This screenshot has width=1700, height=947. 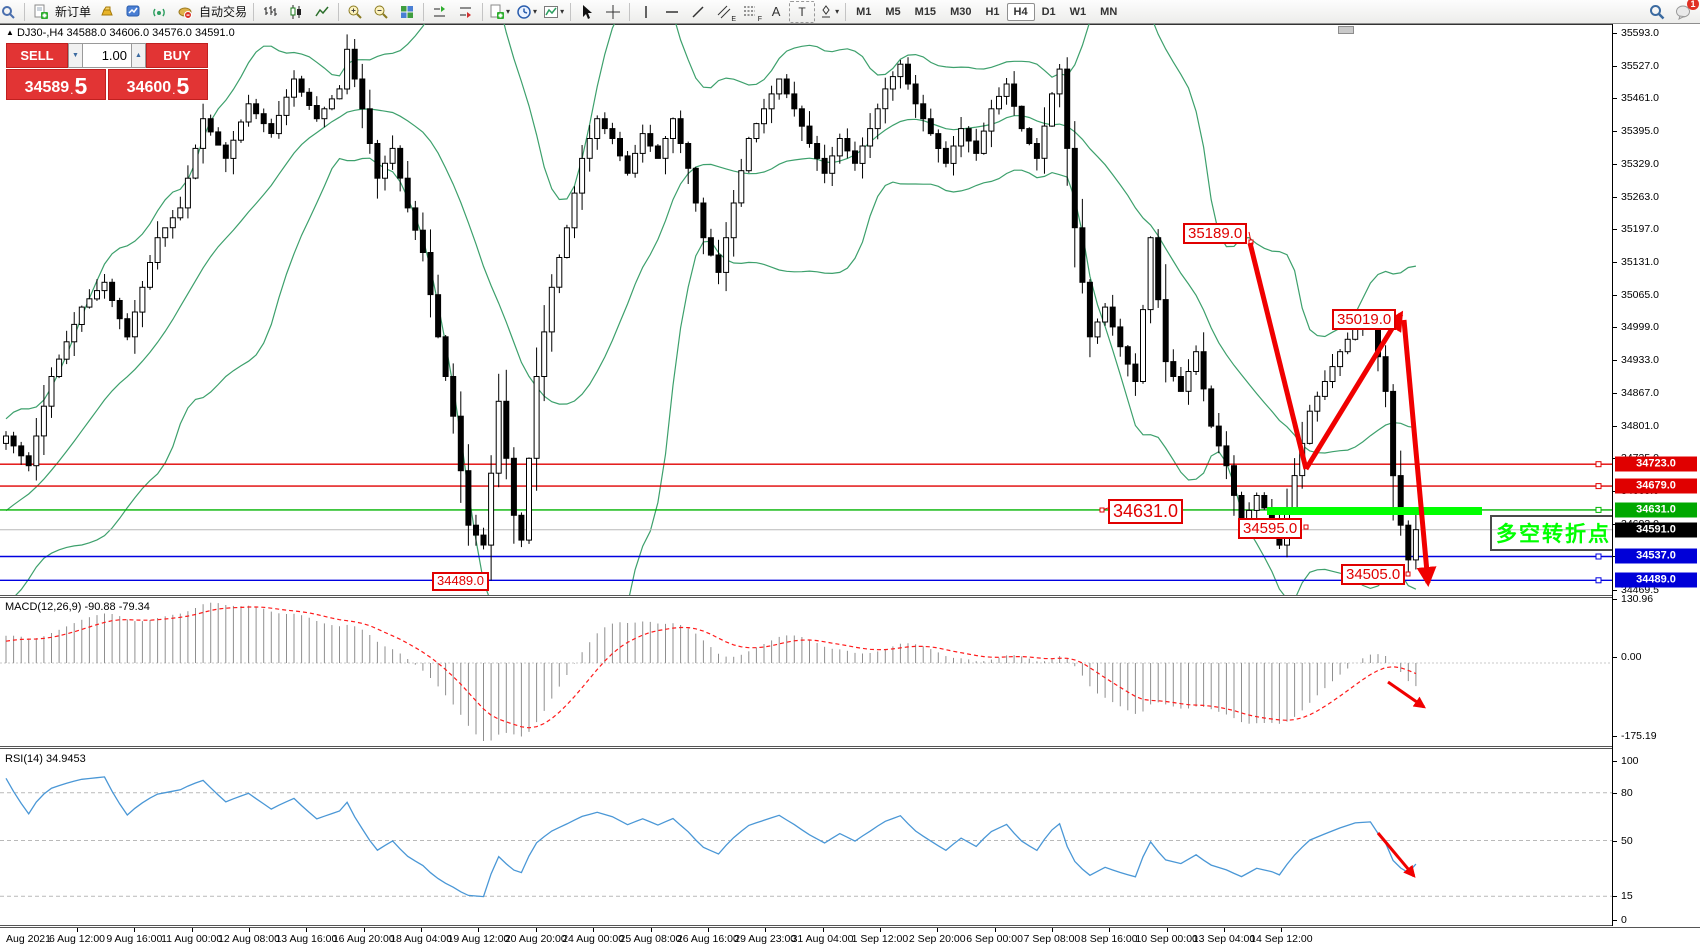 I want to click on zoom-out-icon, so click(x=381, y=12).